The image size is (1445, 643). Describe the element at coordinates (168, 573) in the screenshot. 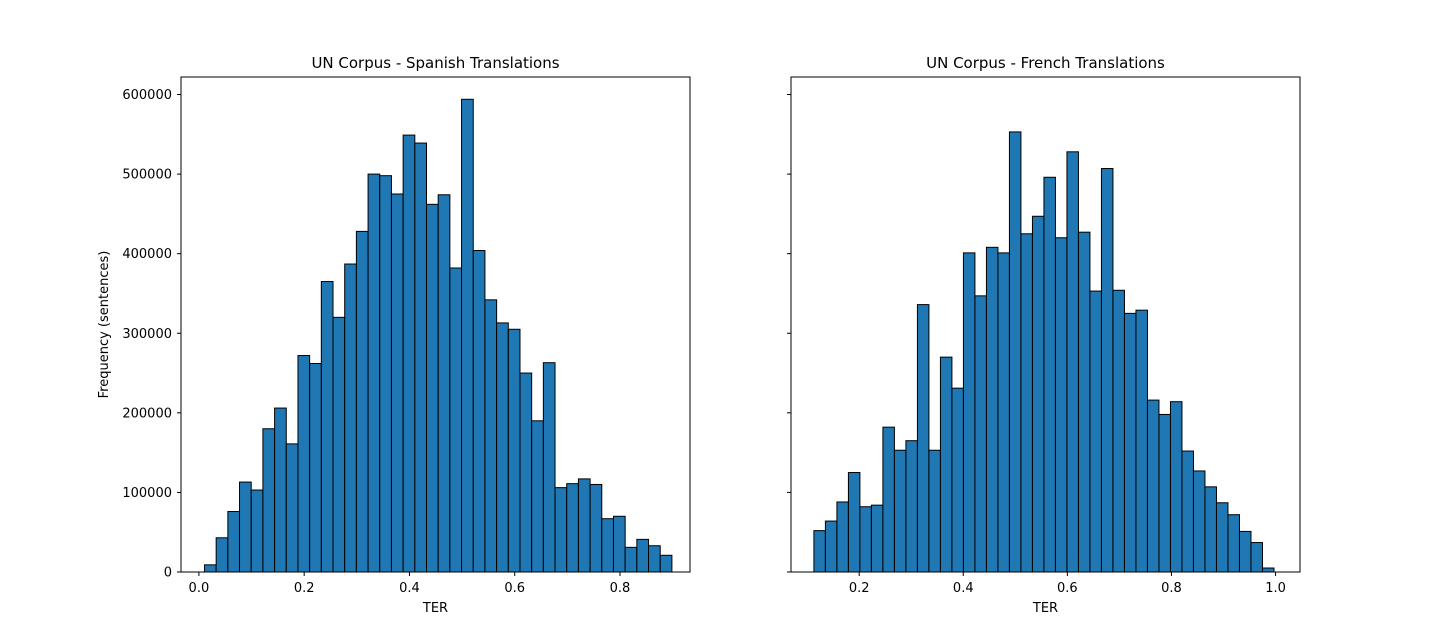

I see `spanish-y-tick-label: 0` at that location.